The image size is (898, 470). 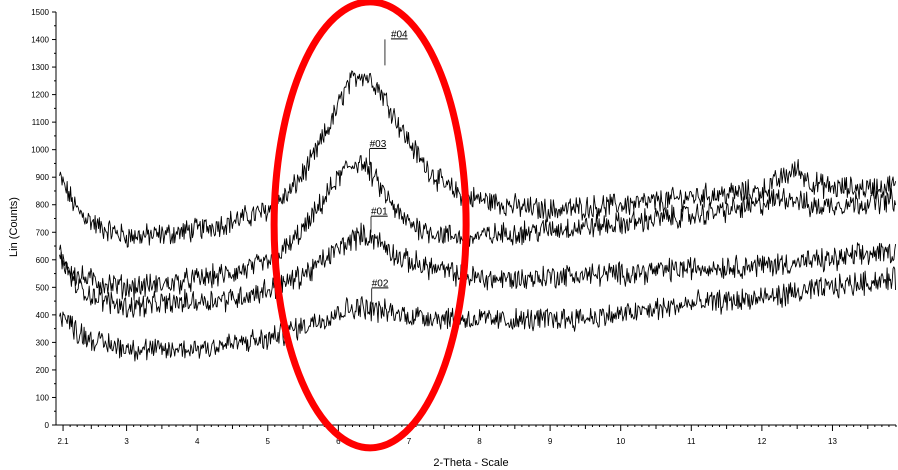 I want to click on y-tick-label: 1000, so click(x=40, y=150).